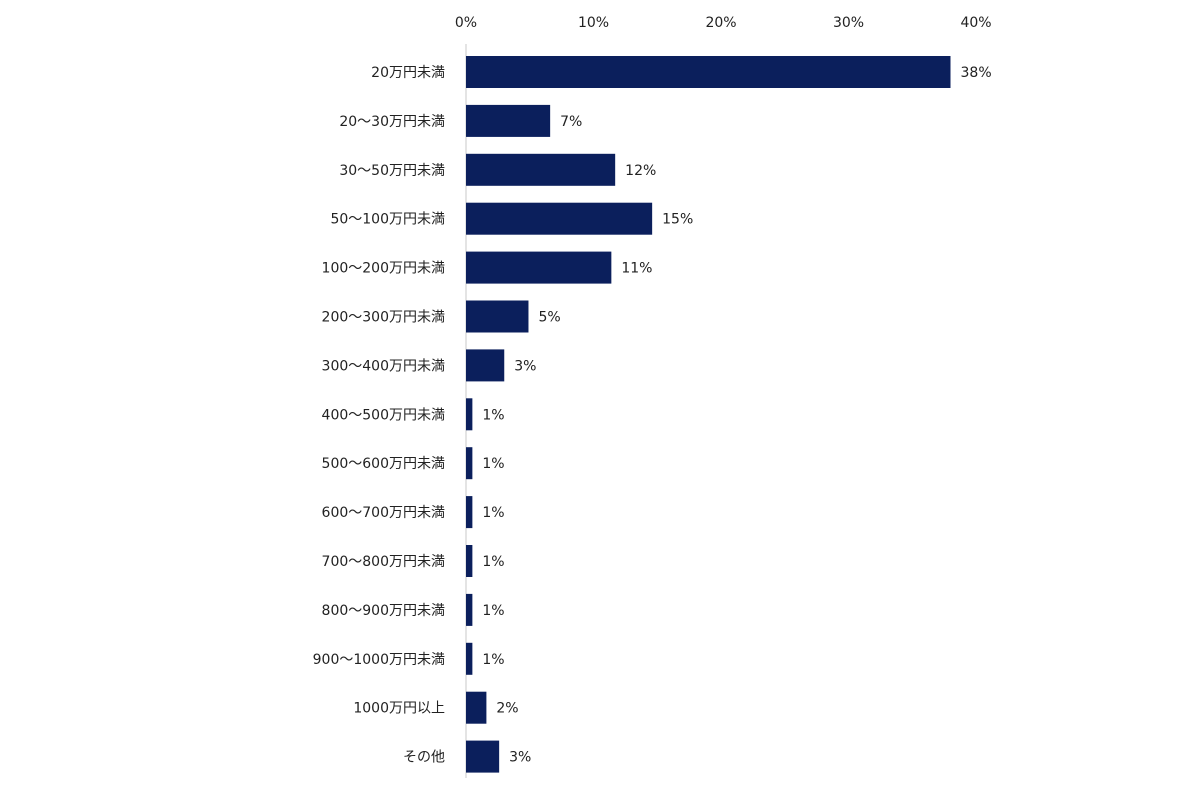 This screenshot has height=800, width=1200. Describe the element at coordinates (383, 366) in the screenshot. I see `category-label: 300～400万円未満` at that location.